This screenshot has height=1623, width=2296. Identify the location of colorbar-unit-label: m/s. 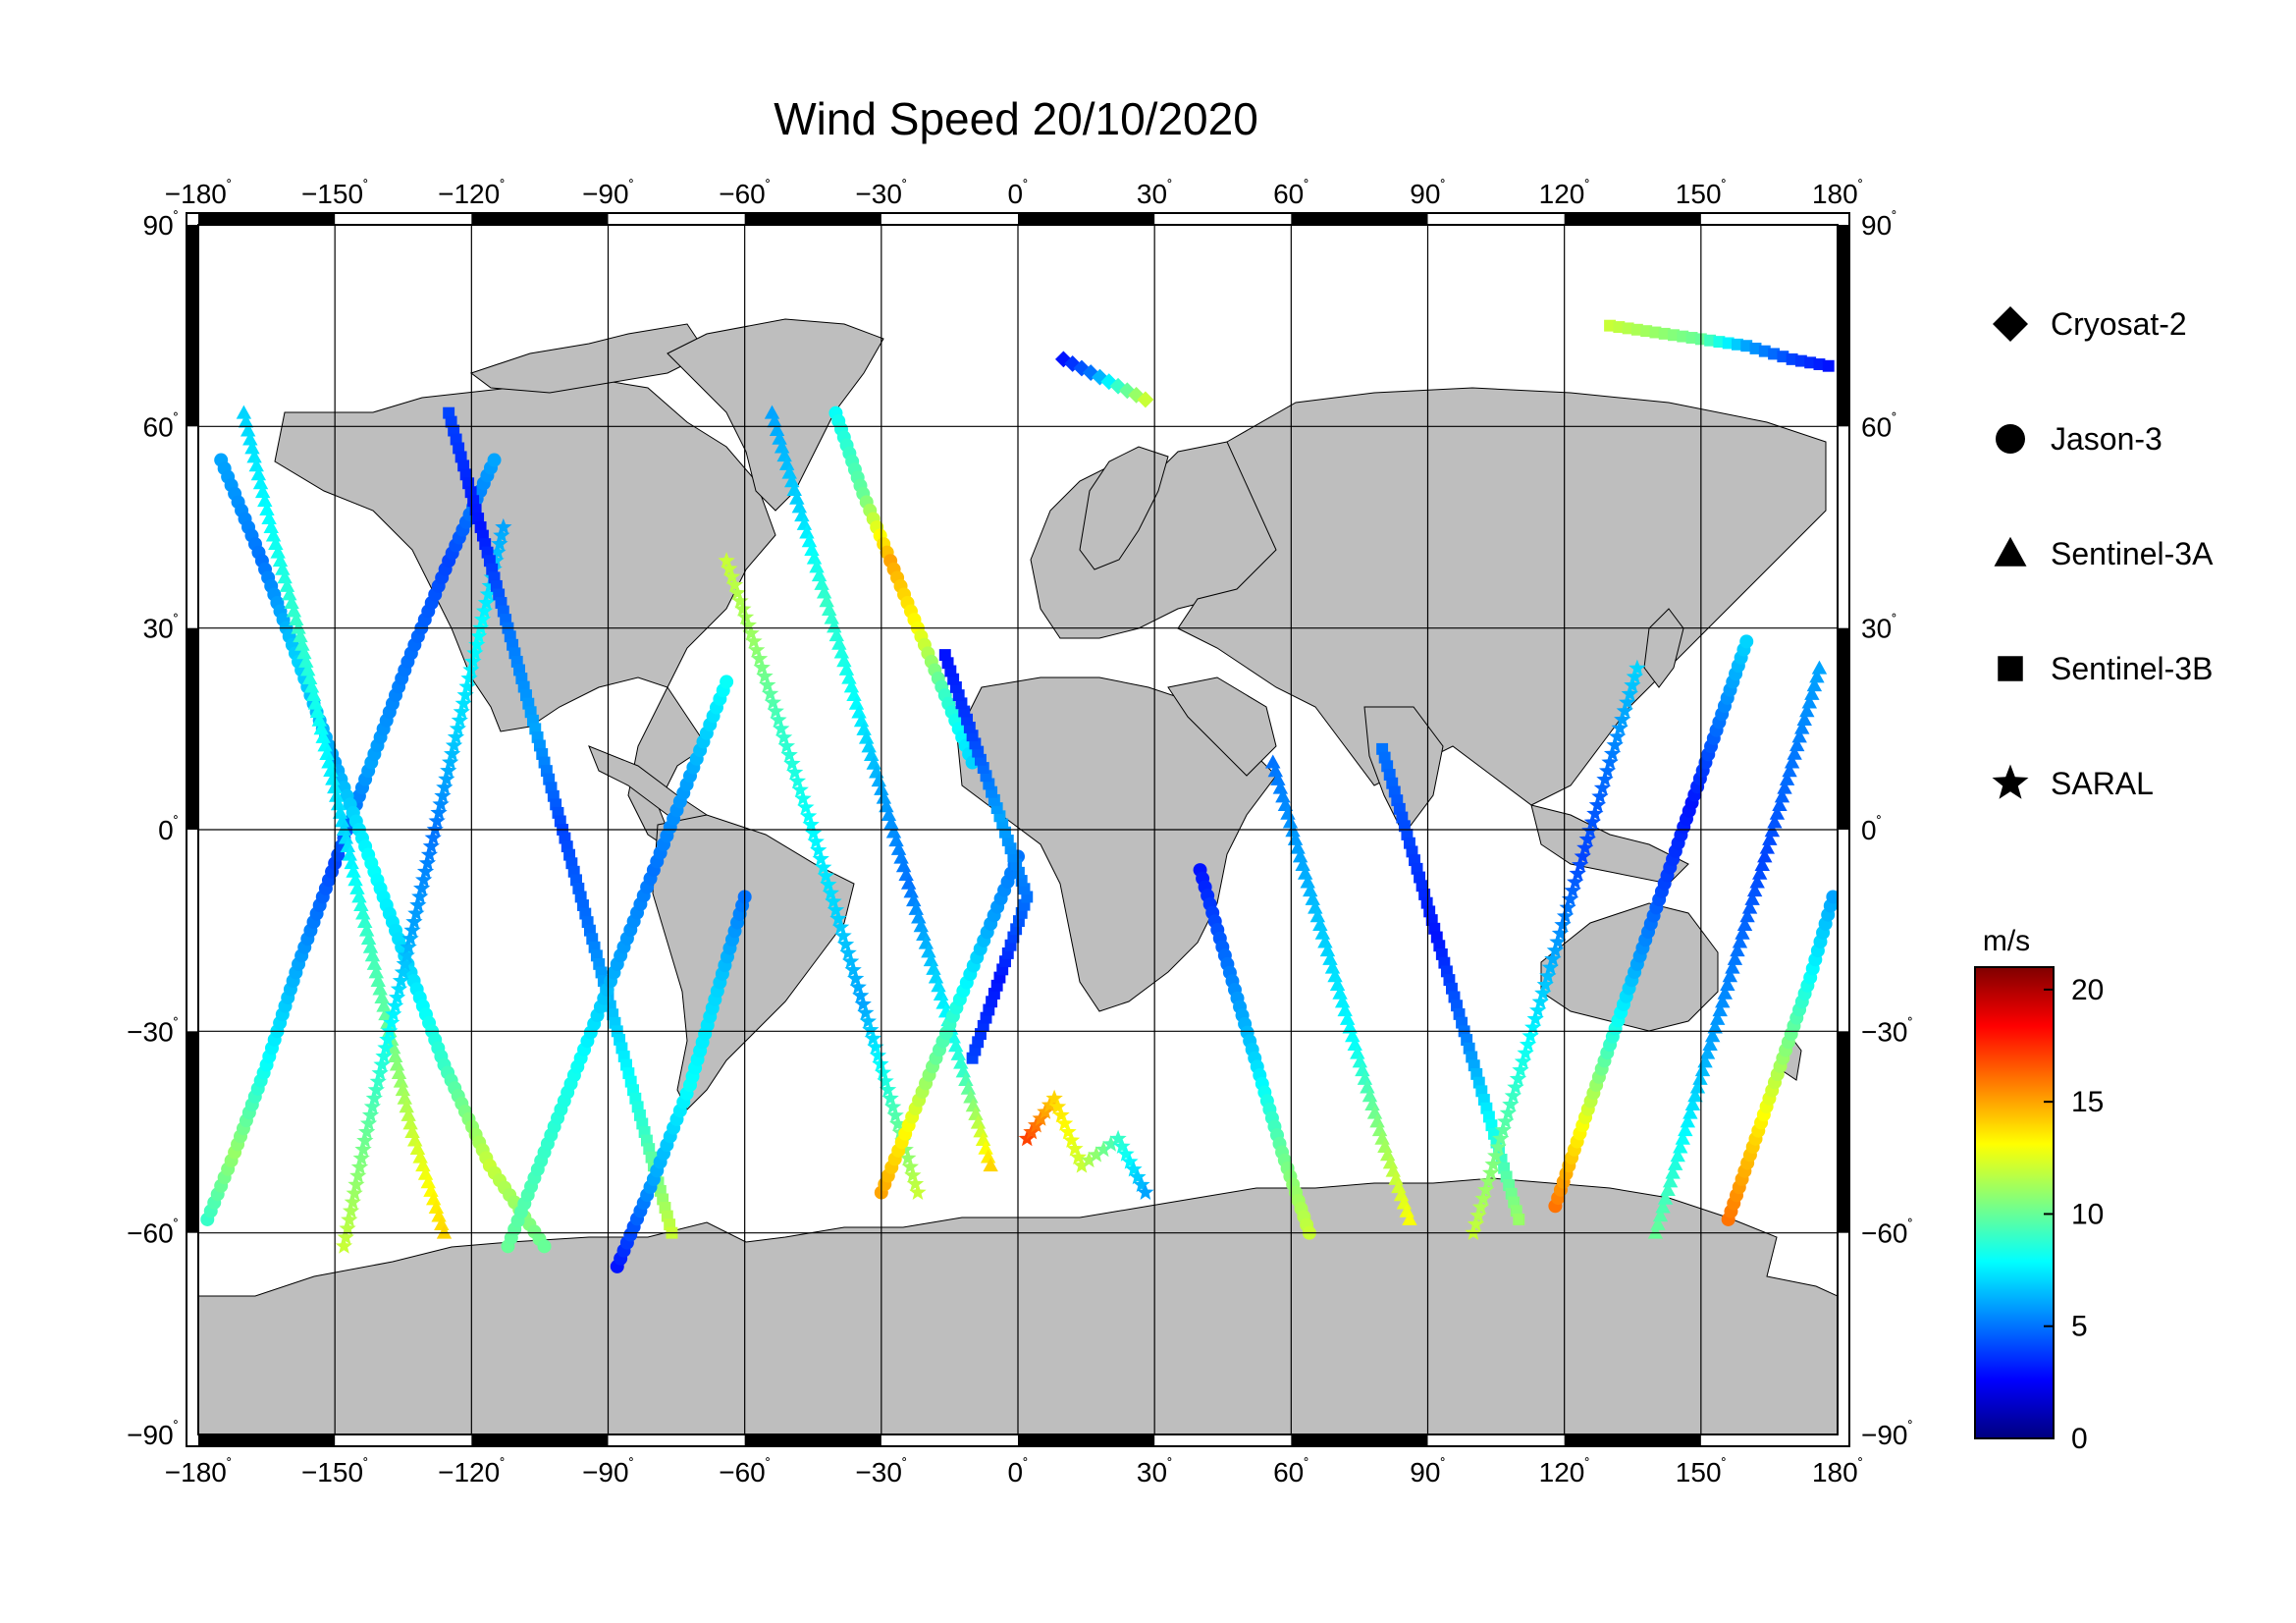
(2006, 941).